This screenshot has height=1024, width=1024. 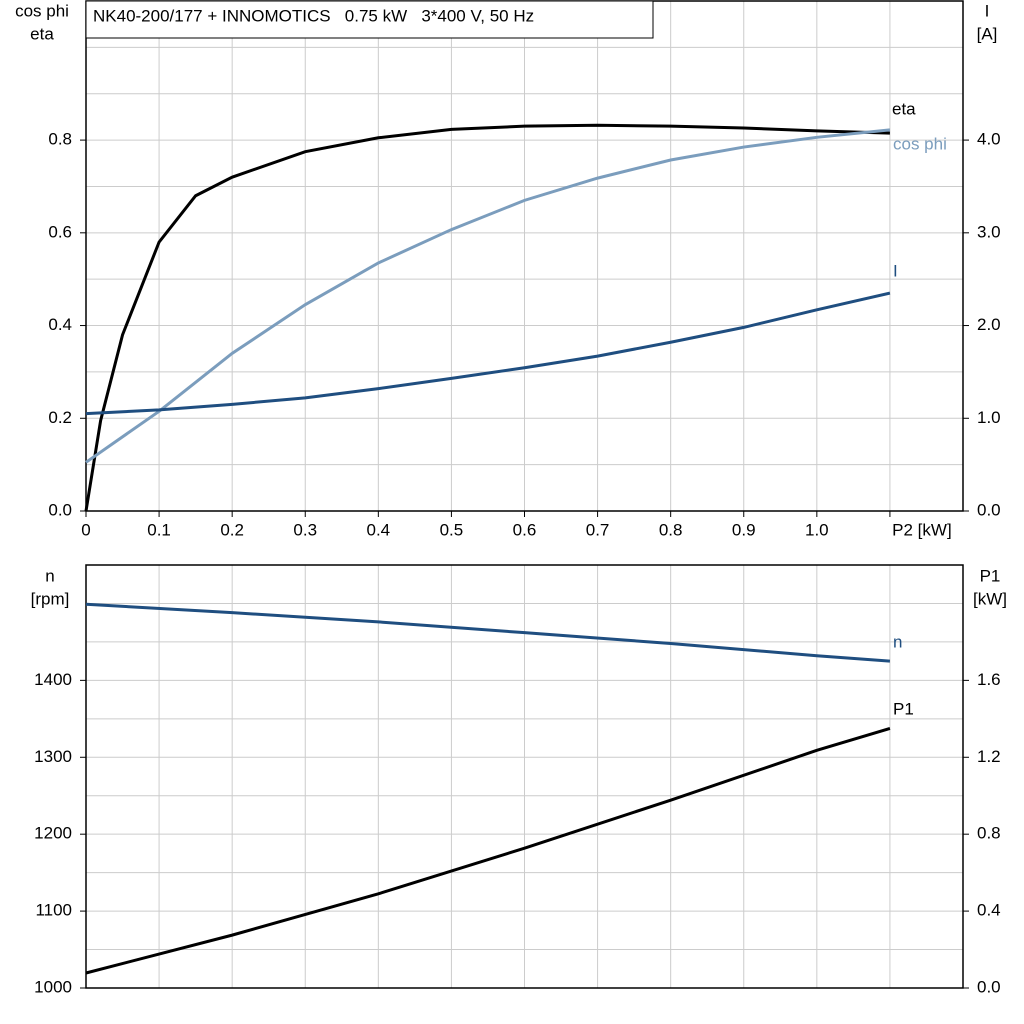 What do you see at coordinates (42, 10) in the screenshot?
I see `y-axis-label: cos phi` at bounding box center [42, 10].